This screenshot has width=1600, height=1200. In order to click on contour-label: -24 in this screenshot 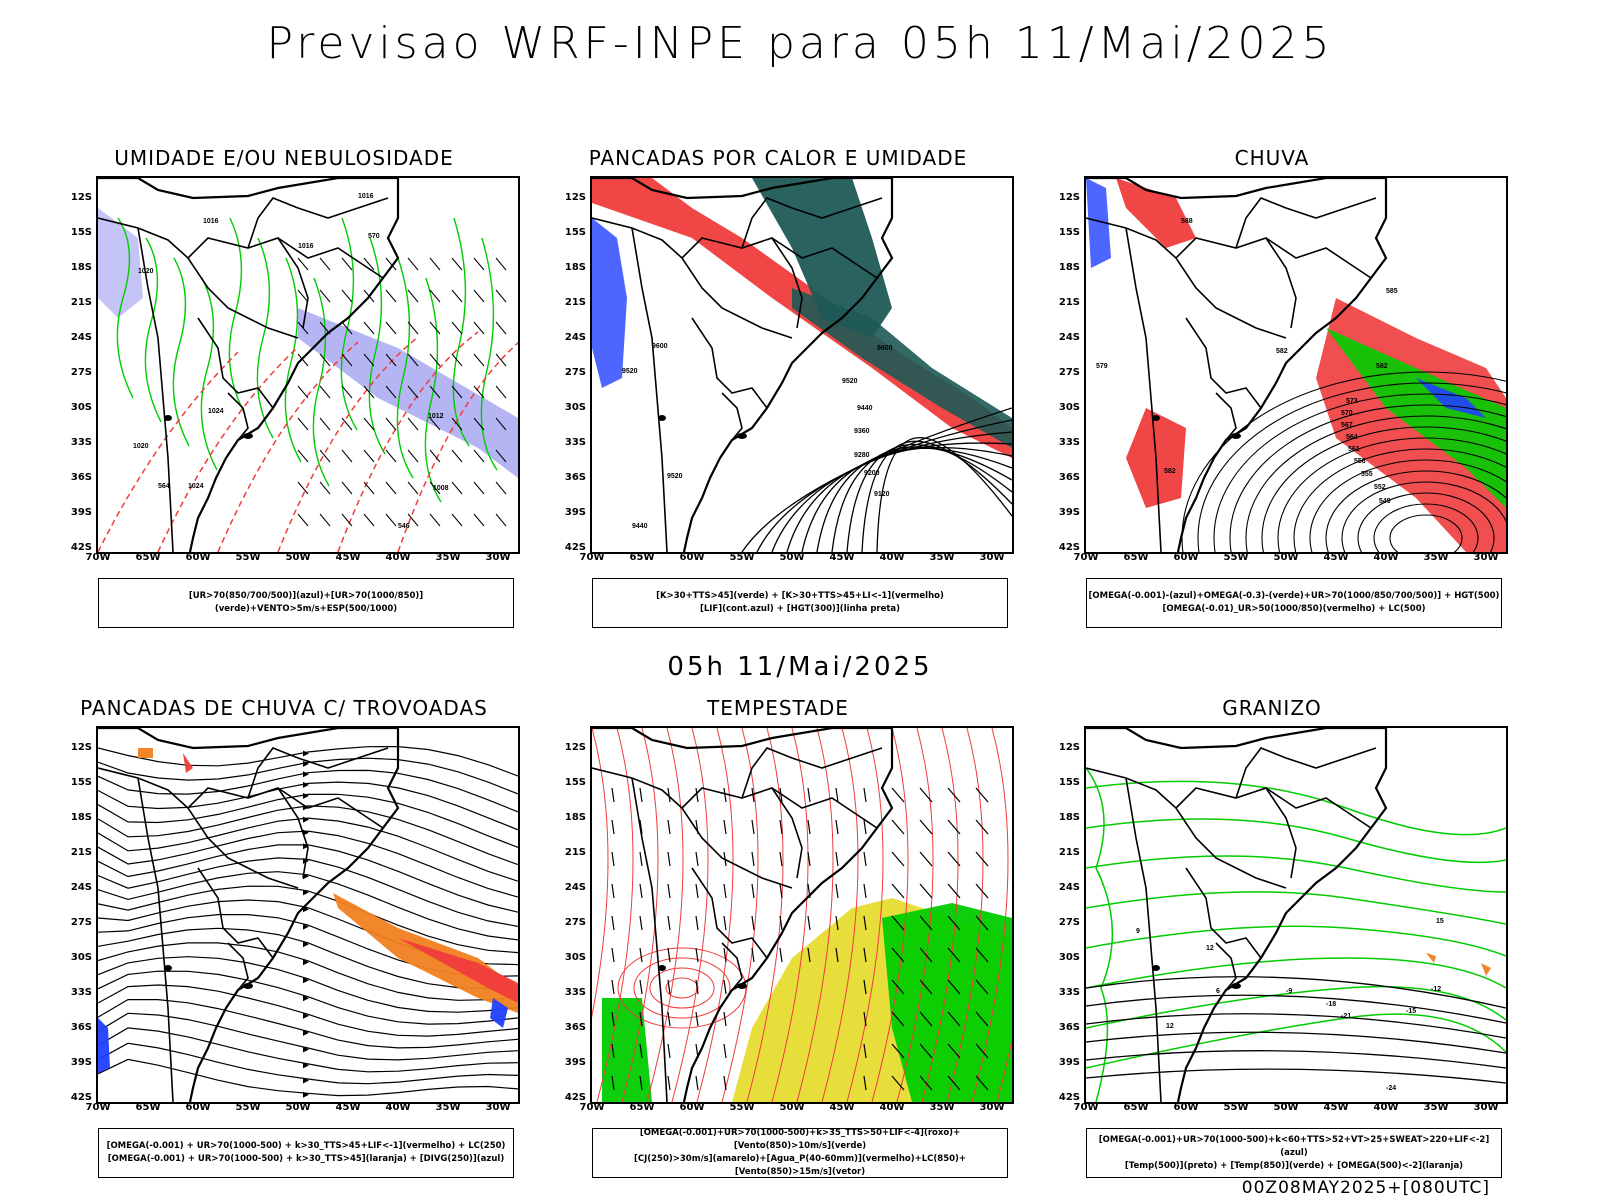, I will do `click(1391, 1088)`.